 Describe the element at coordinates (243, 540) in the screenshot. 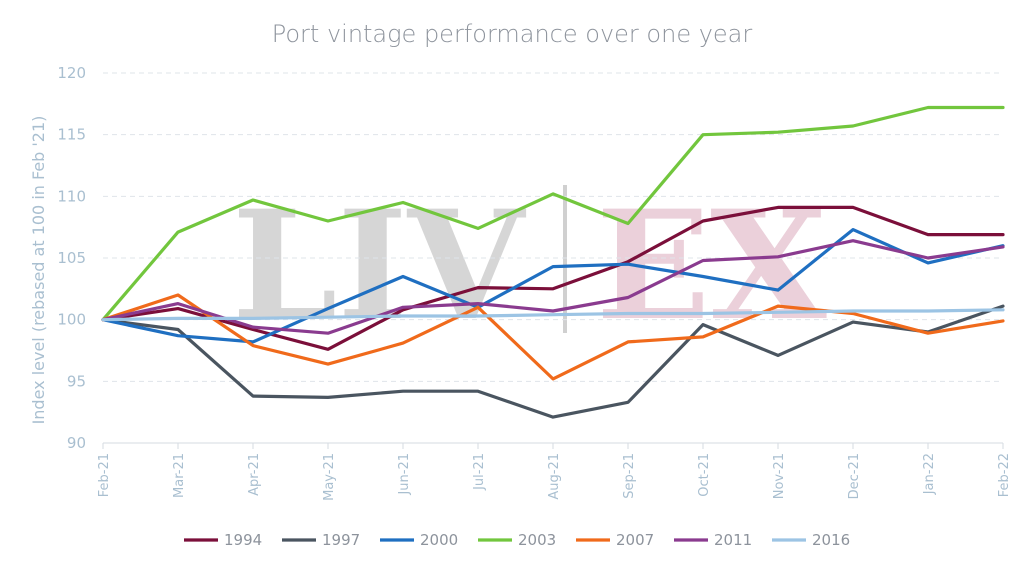

I see `legend-label-1994: 1994` at that location.